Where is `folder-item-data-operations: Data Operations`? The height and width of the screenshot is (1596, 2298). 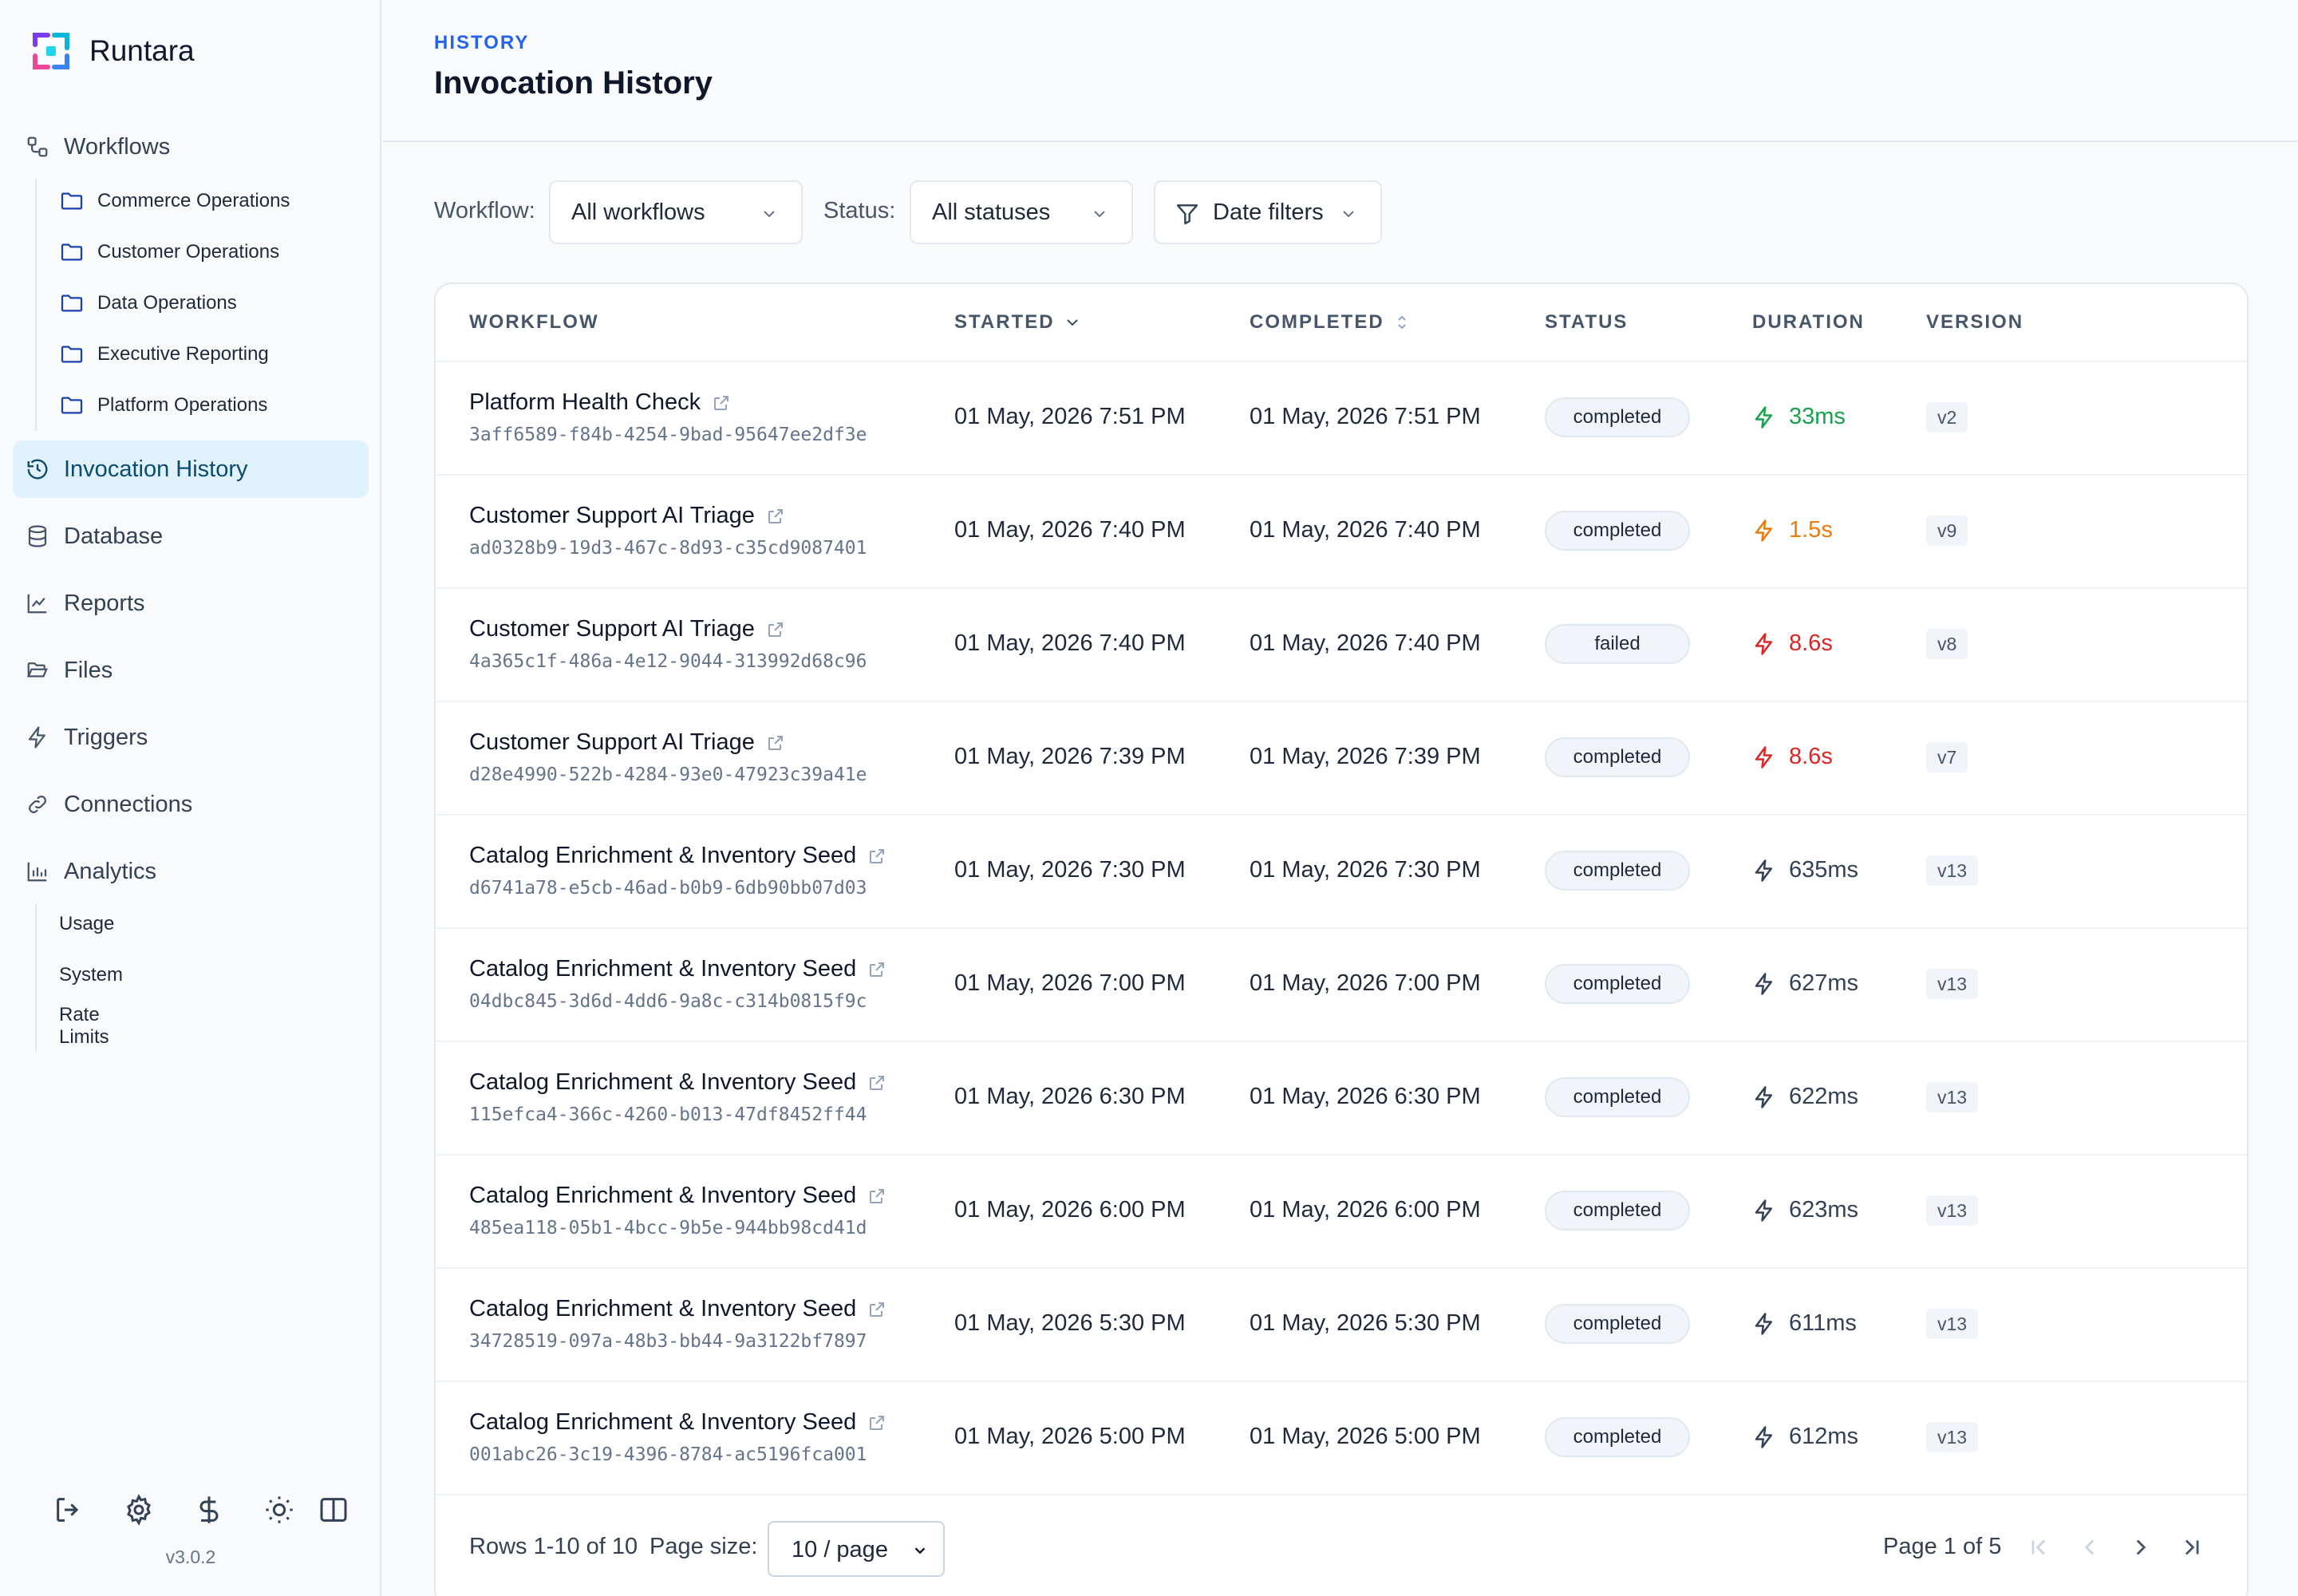 folder-item-data-operations: Data Operations is located at coordinates (148, 303).